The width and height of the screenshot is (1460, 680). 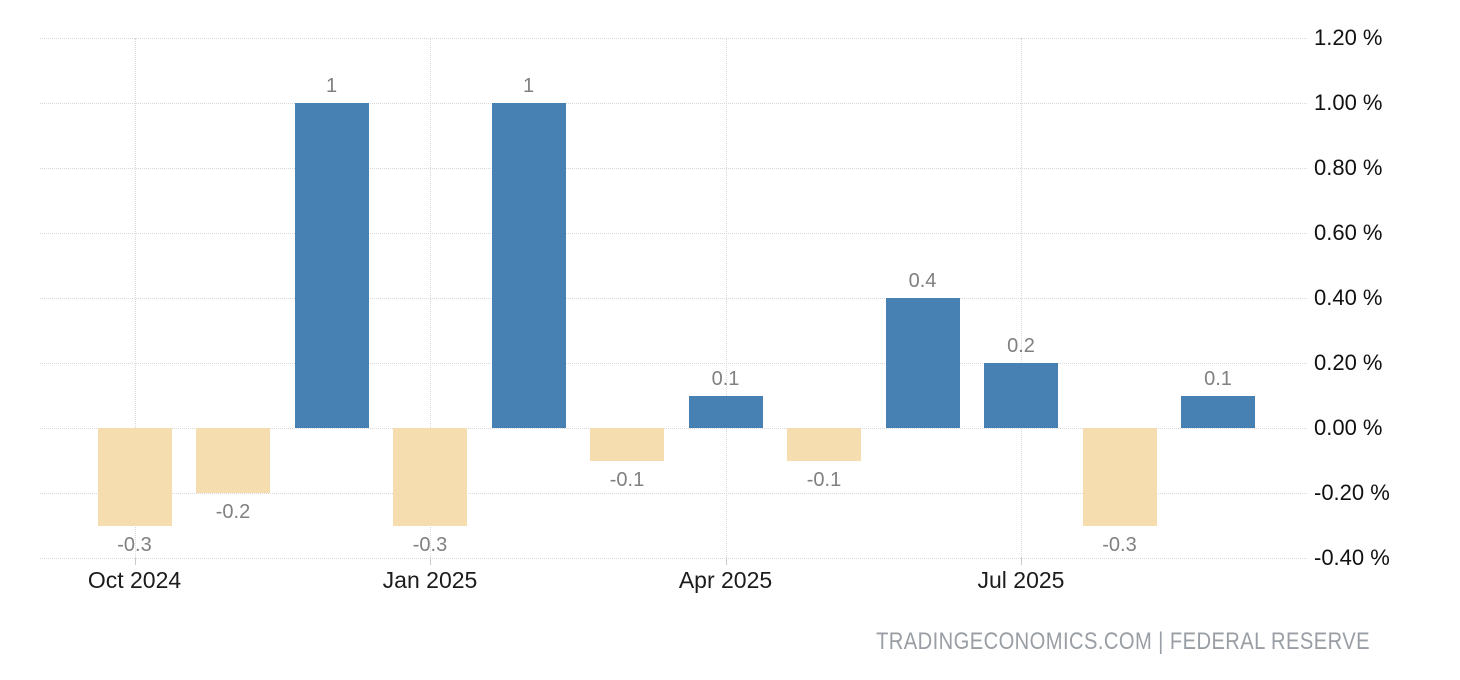 What do you see at coordinates (627, 479) in the screenshot?
I see `bar-value-label-mar-2025: -0.1` at bounding box center [627, 479].